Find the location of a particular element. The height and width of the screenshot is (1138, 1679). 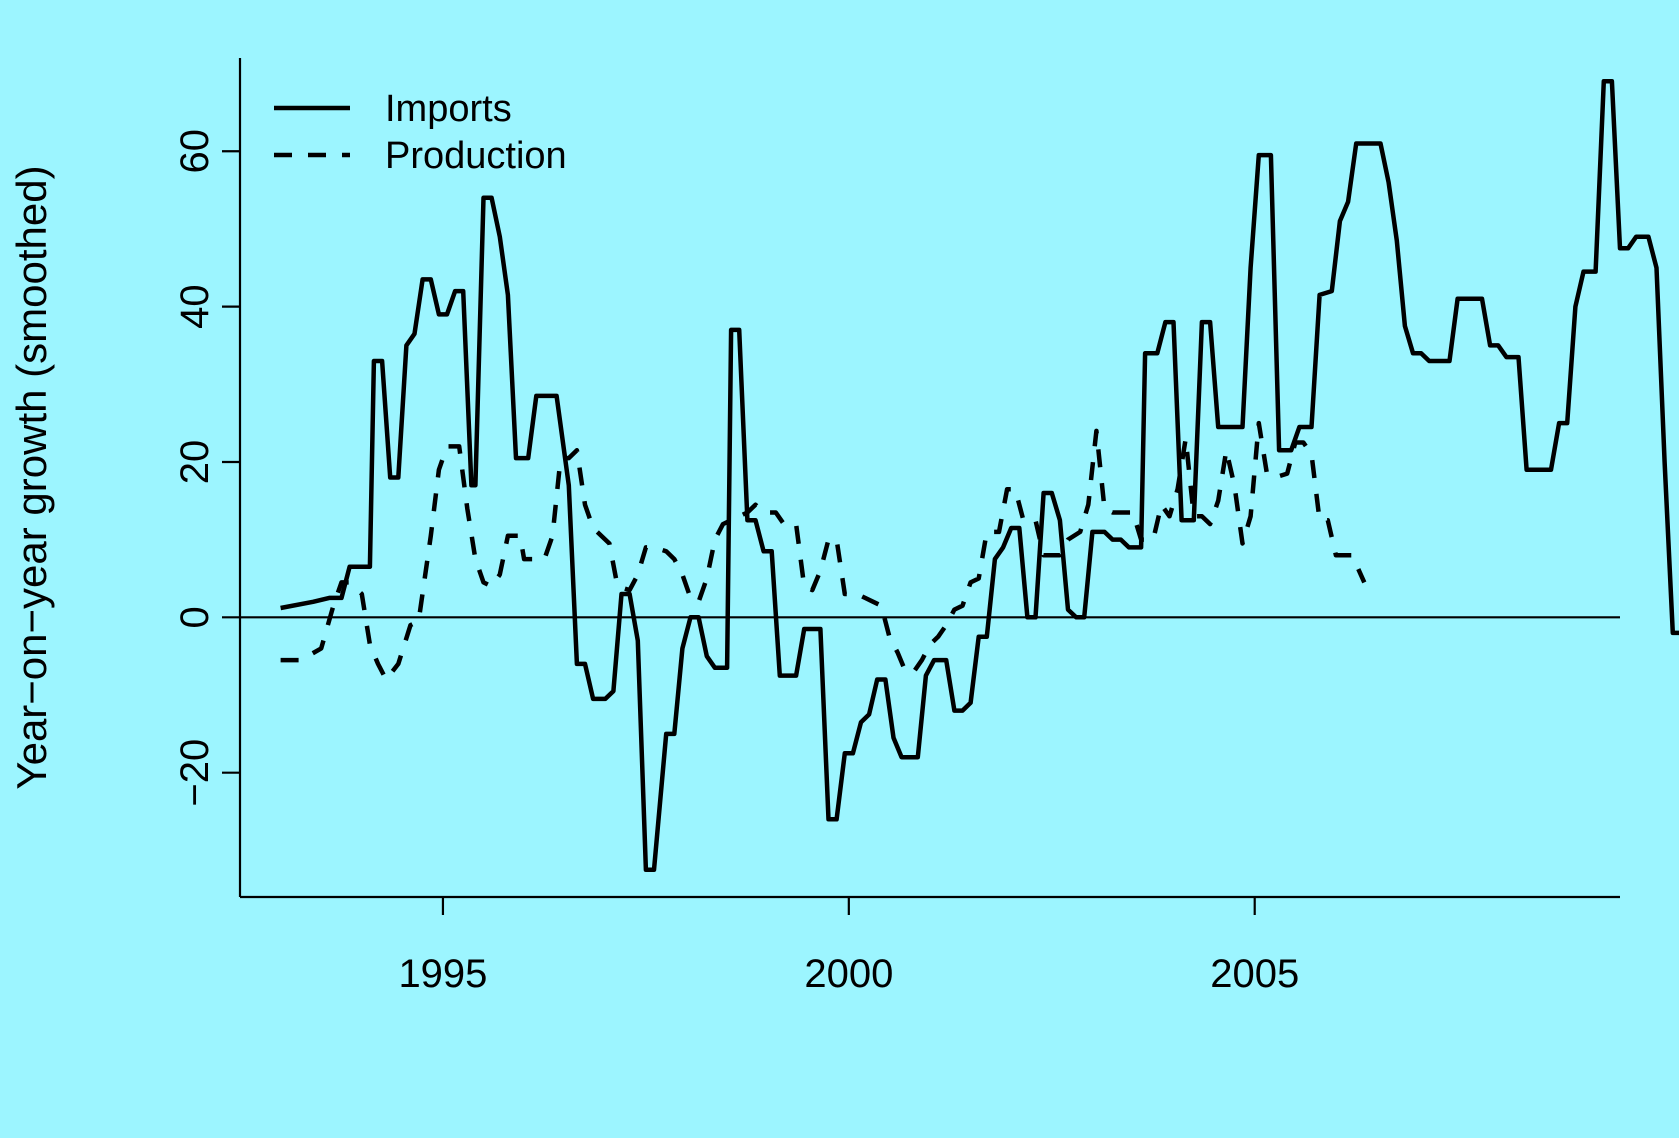

legend-label-production: Production is located at coordinates (476, 156).